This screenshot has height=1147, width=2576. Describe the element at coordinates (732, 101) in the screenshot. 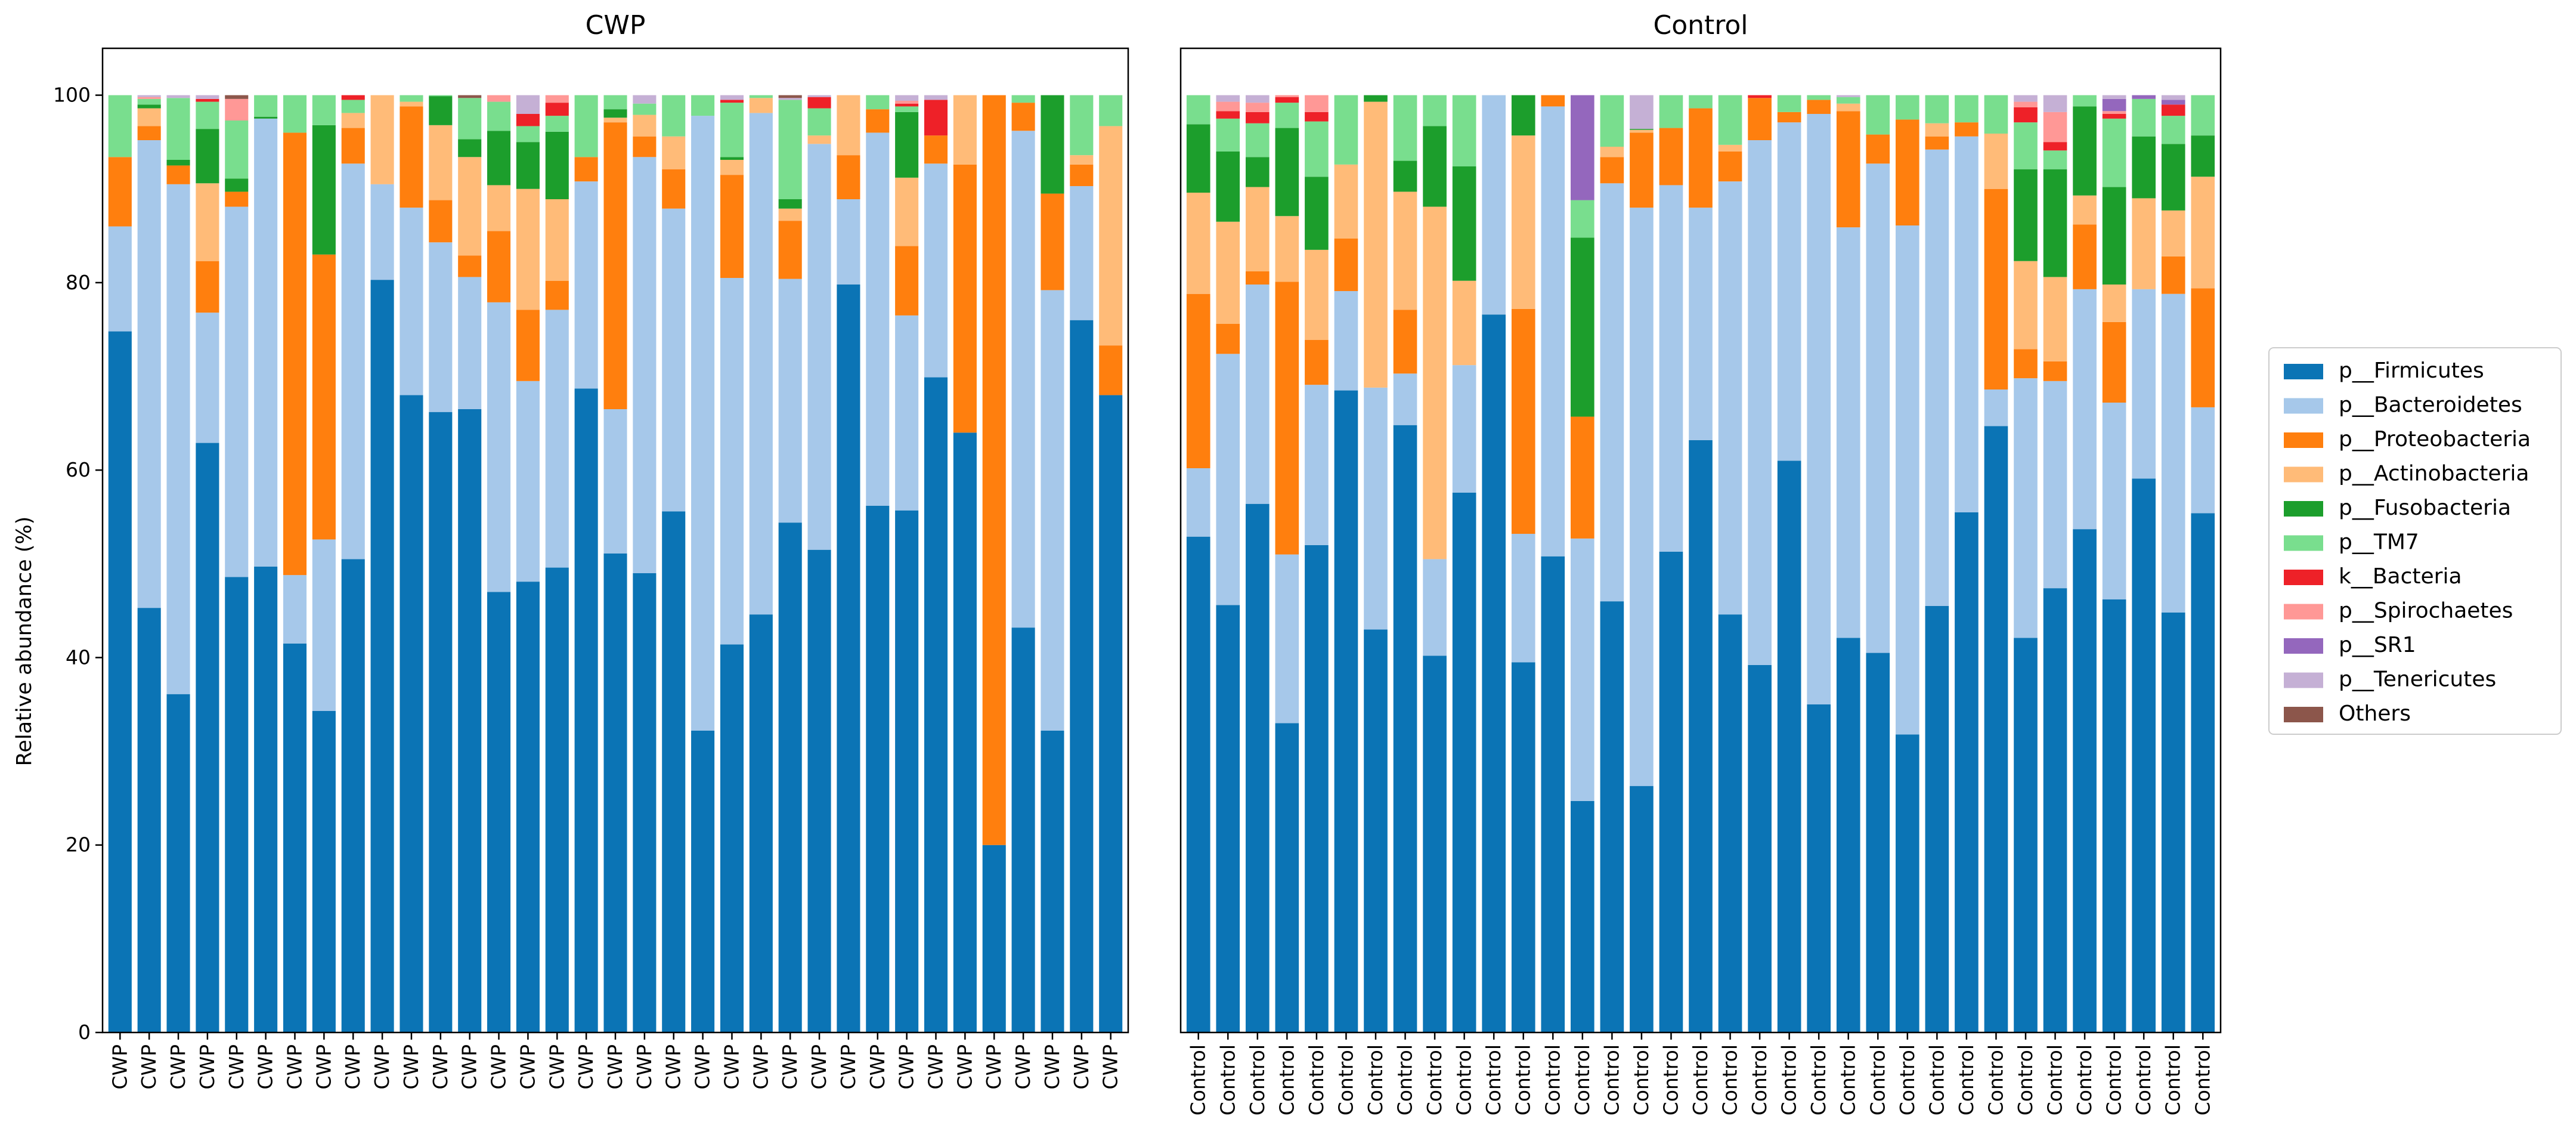

I see `bar-segment-kbacteria` at that location.